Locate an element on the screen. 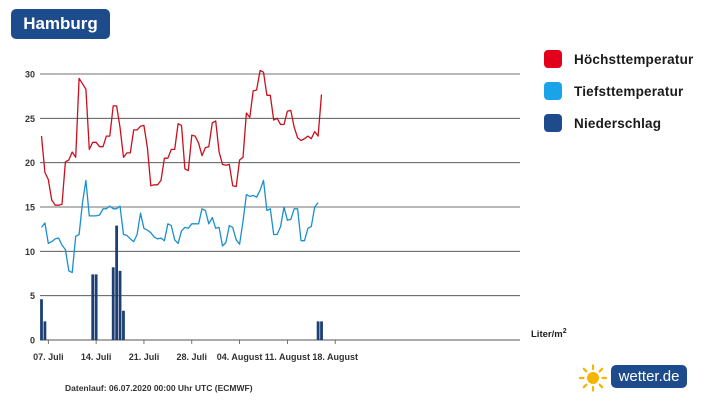 Image resolution: width=717 pixels, height=403 pixels. precipitation-bars is located at coordinates (181, 282).